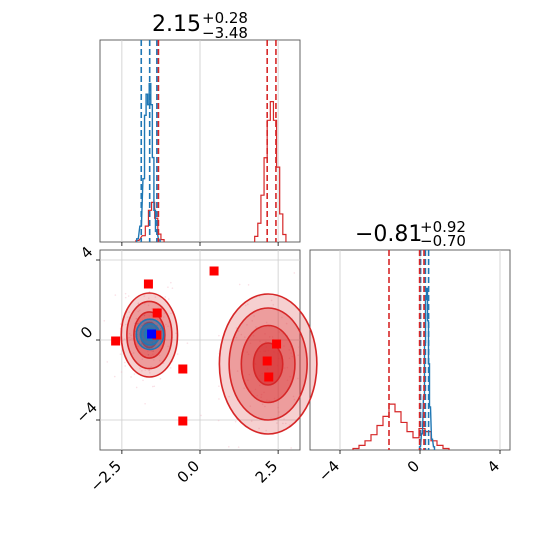  Describe the element at coordinates (106, 476) in the screenshot. I see `joint-xtick-label-0: −2.5` at that location.